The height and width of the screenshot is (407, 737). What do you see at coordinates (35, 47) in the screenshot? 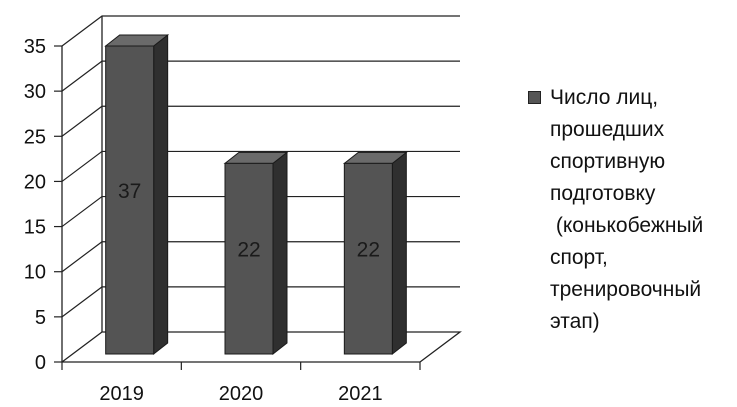
I see `y-tick-label: 35` at bounding box center [35, 47].